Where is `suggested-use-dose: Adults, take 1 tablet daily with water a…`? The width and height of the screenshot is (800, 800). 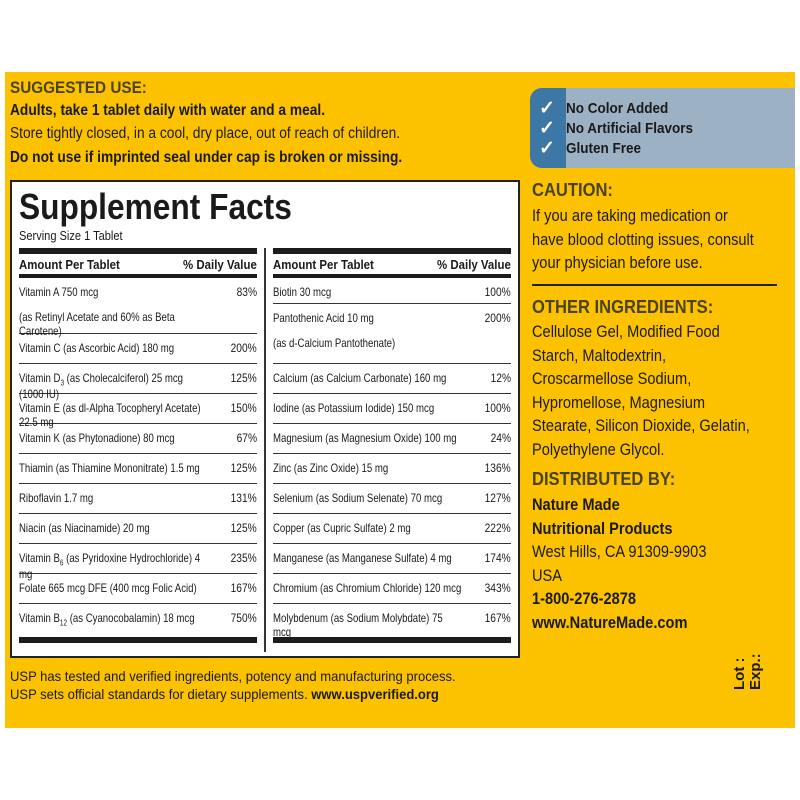 suggested-use-dose: Adults, take 1 tablet daily with water a… is located at coordinates (168, 110).